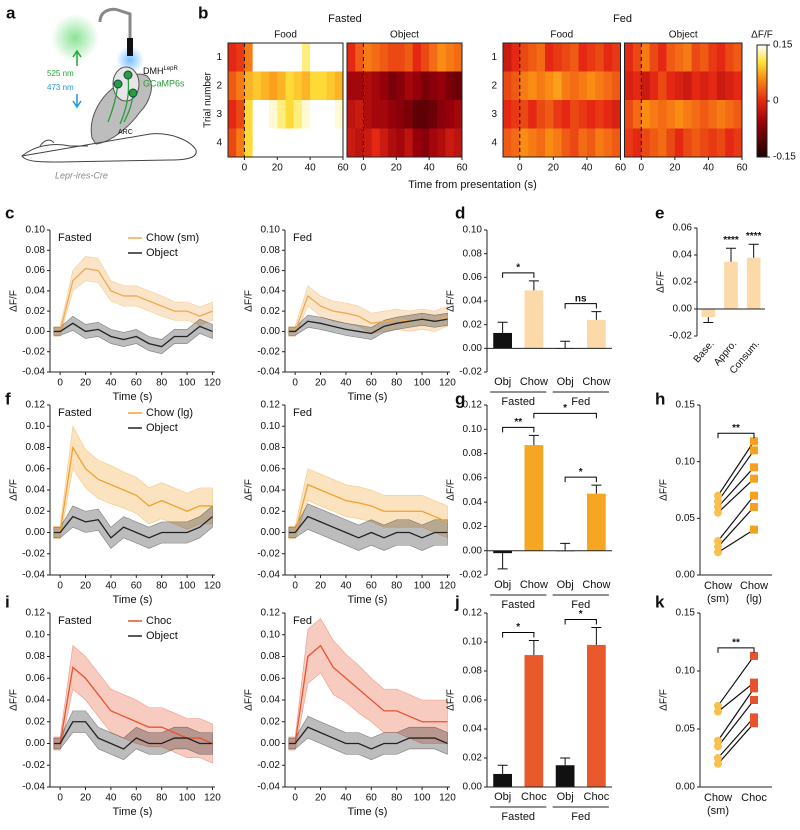 The width and height of the screenshot is (800, 830). What do you see at coordinates (212, 383) in the screenshot?
I see `x-tick-label: 120` at bounding box center [212, 383].